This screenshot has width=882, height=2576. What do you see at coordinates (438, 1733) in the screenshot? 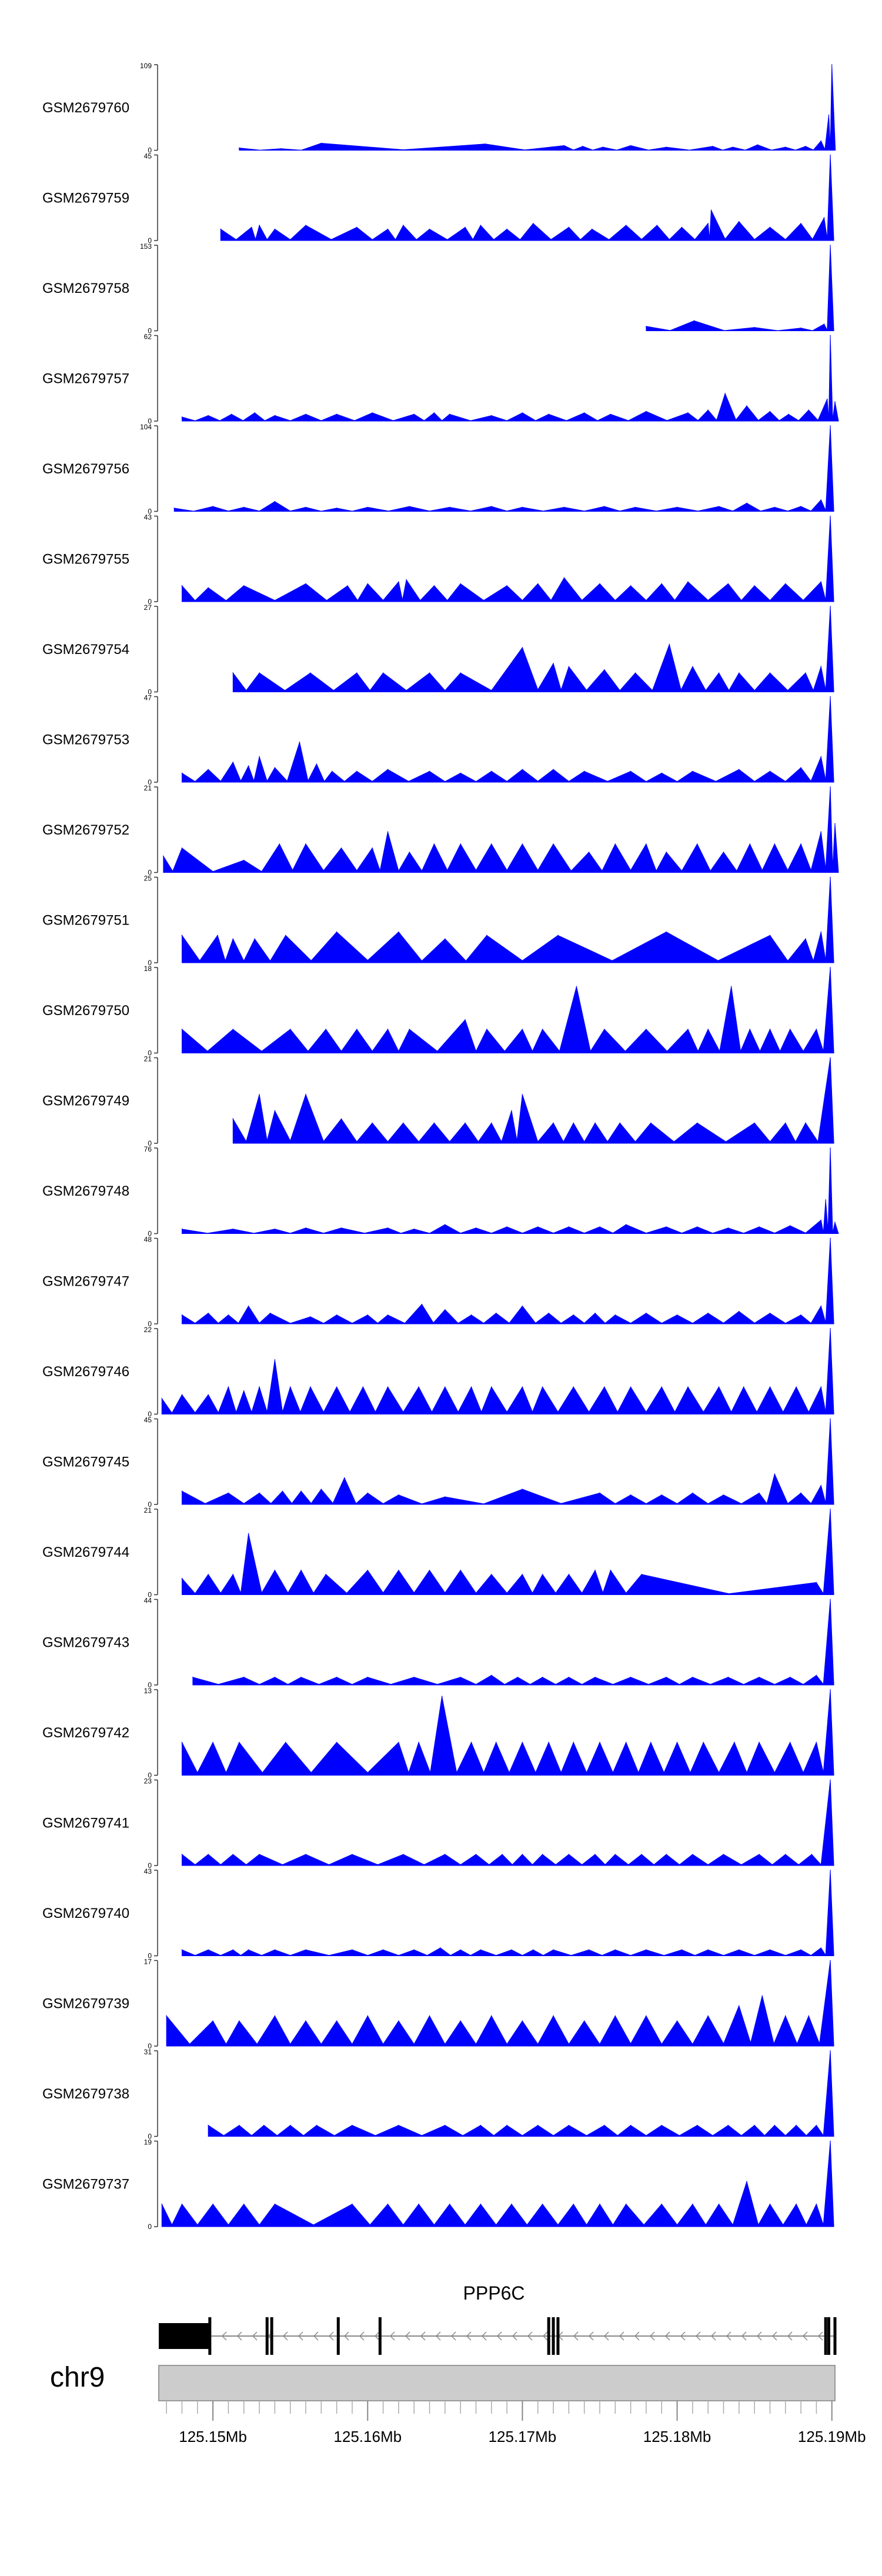
I see `track-GSM2679742: GSM2679742 13 0` at bounding box center [438, 1733].